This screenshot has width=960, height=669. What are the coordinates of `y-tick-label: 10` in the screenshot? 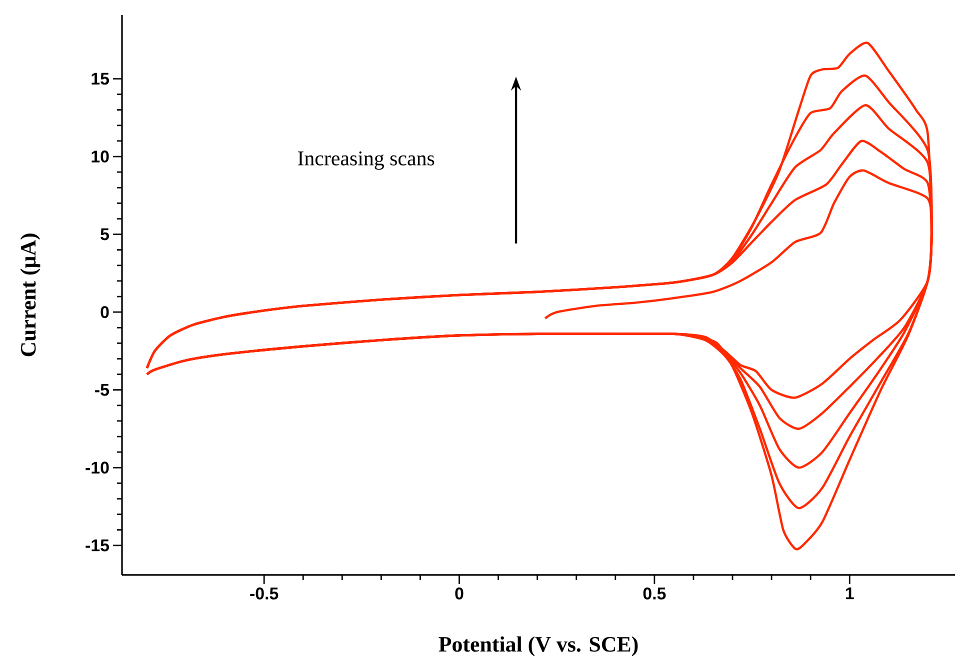 It's located at (100, 156).